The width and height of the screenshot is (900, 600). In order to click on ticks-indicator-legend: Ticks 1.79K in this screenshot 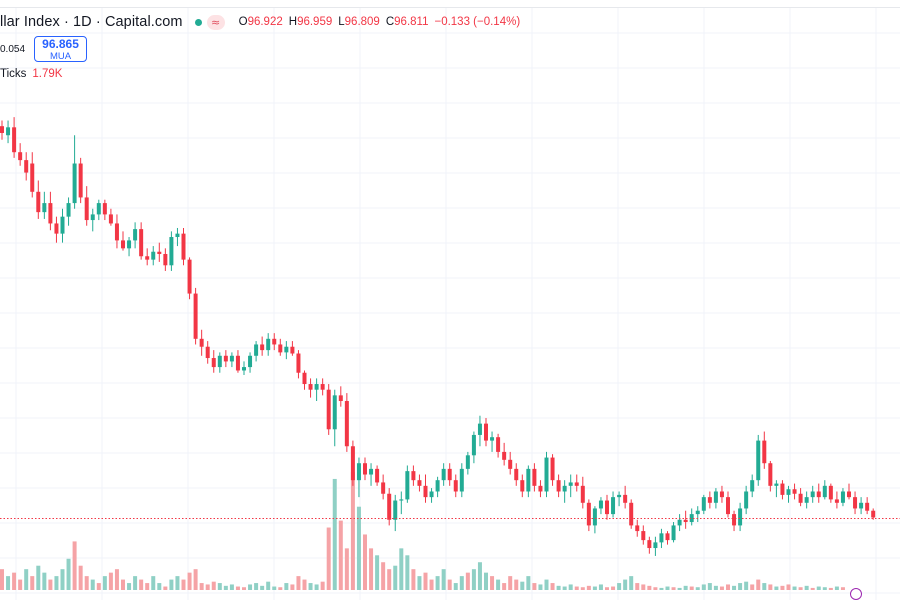, I will do `click(31, 74)`.